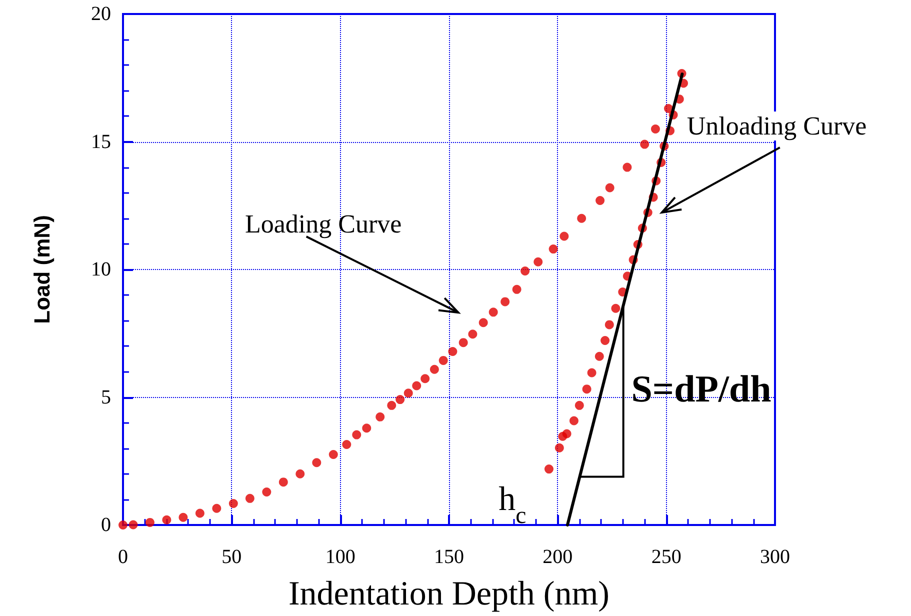  I want to click on x-tick-label: 250, so click(666, 557).